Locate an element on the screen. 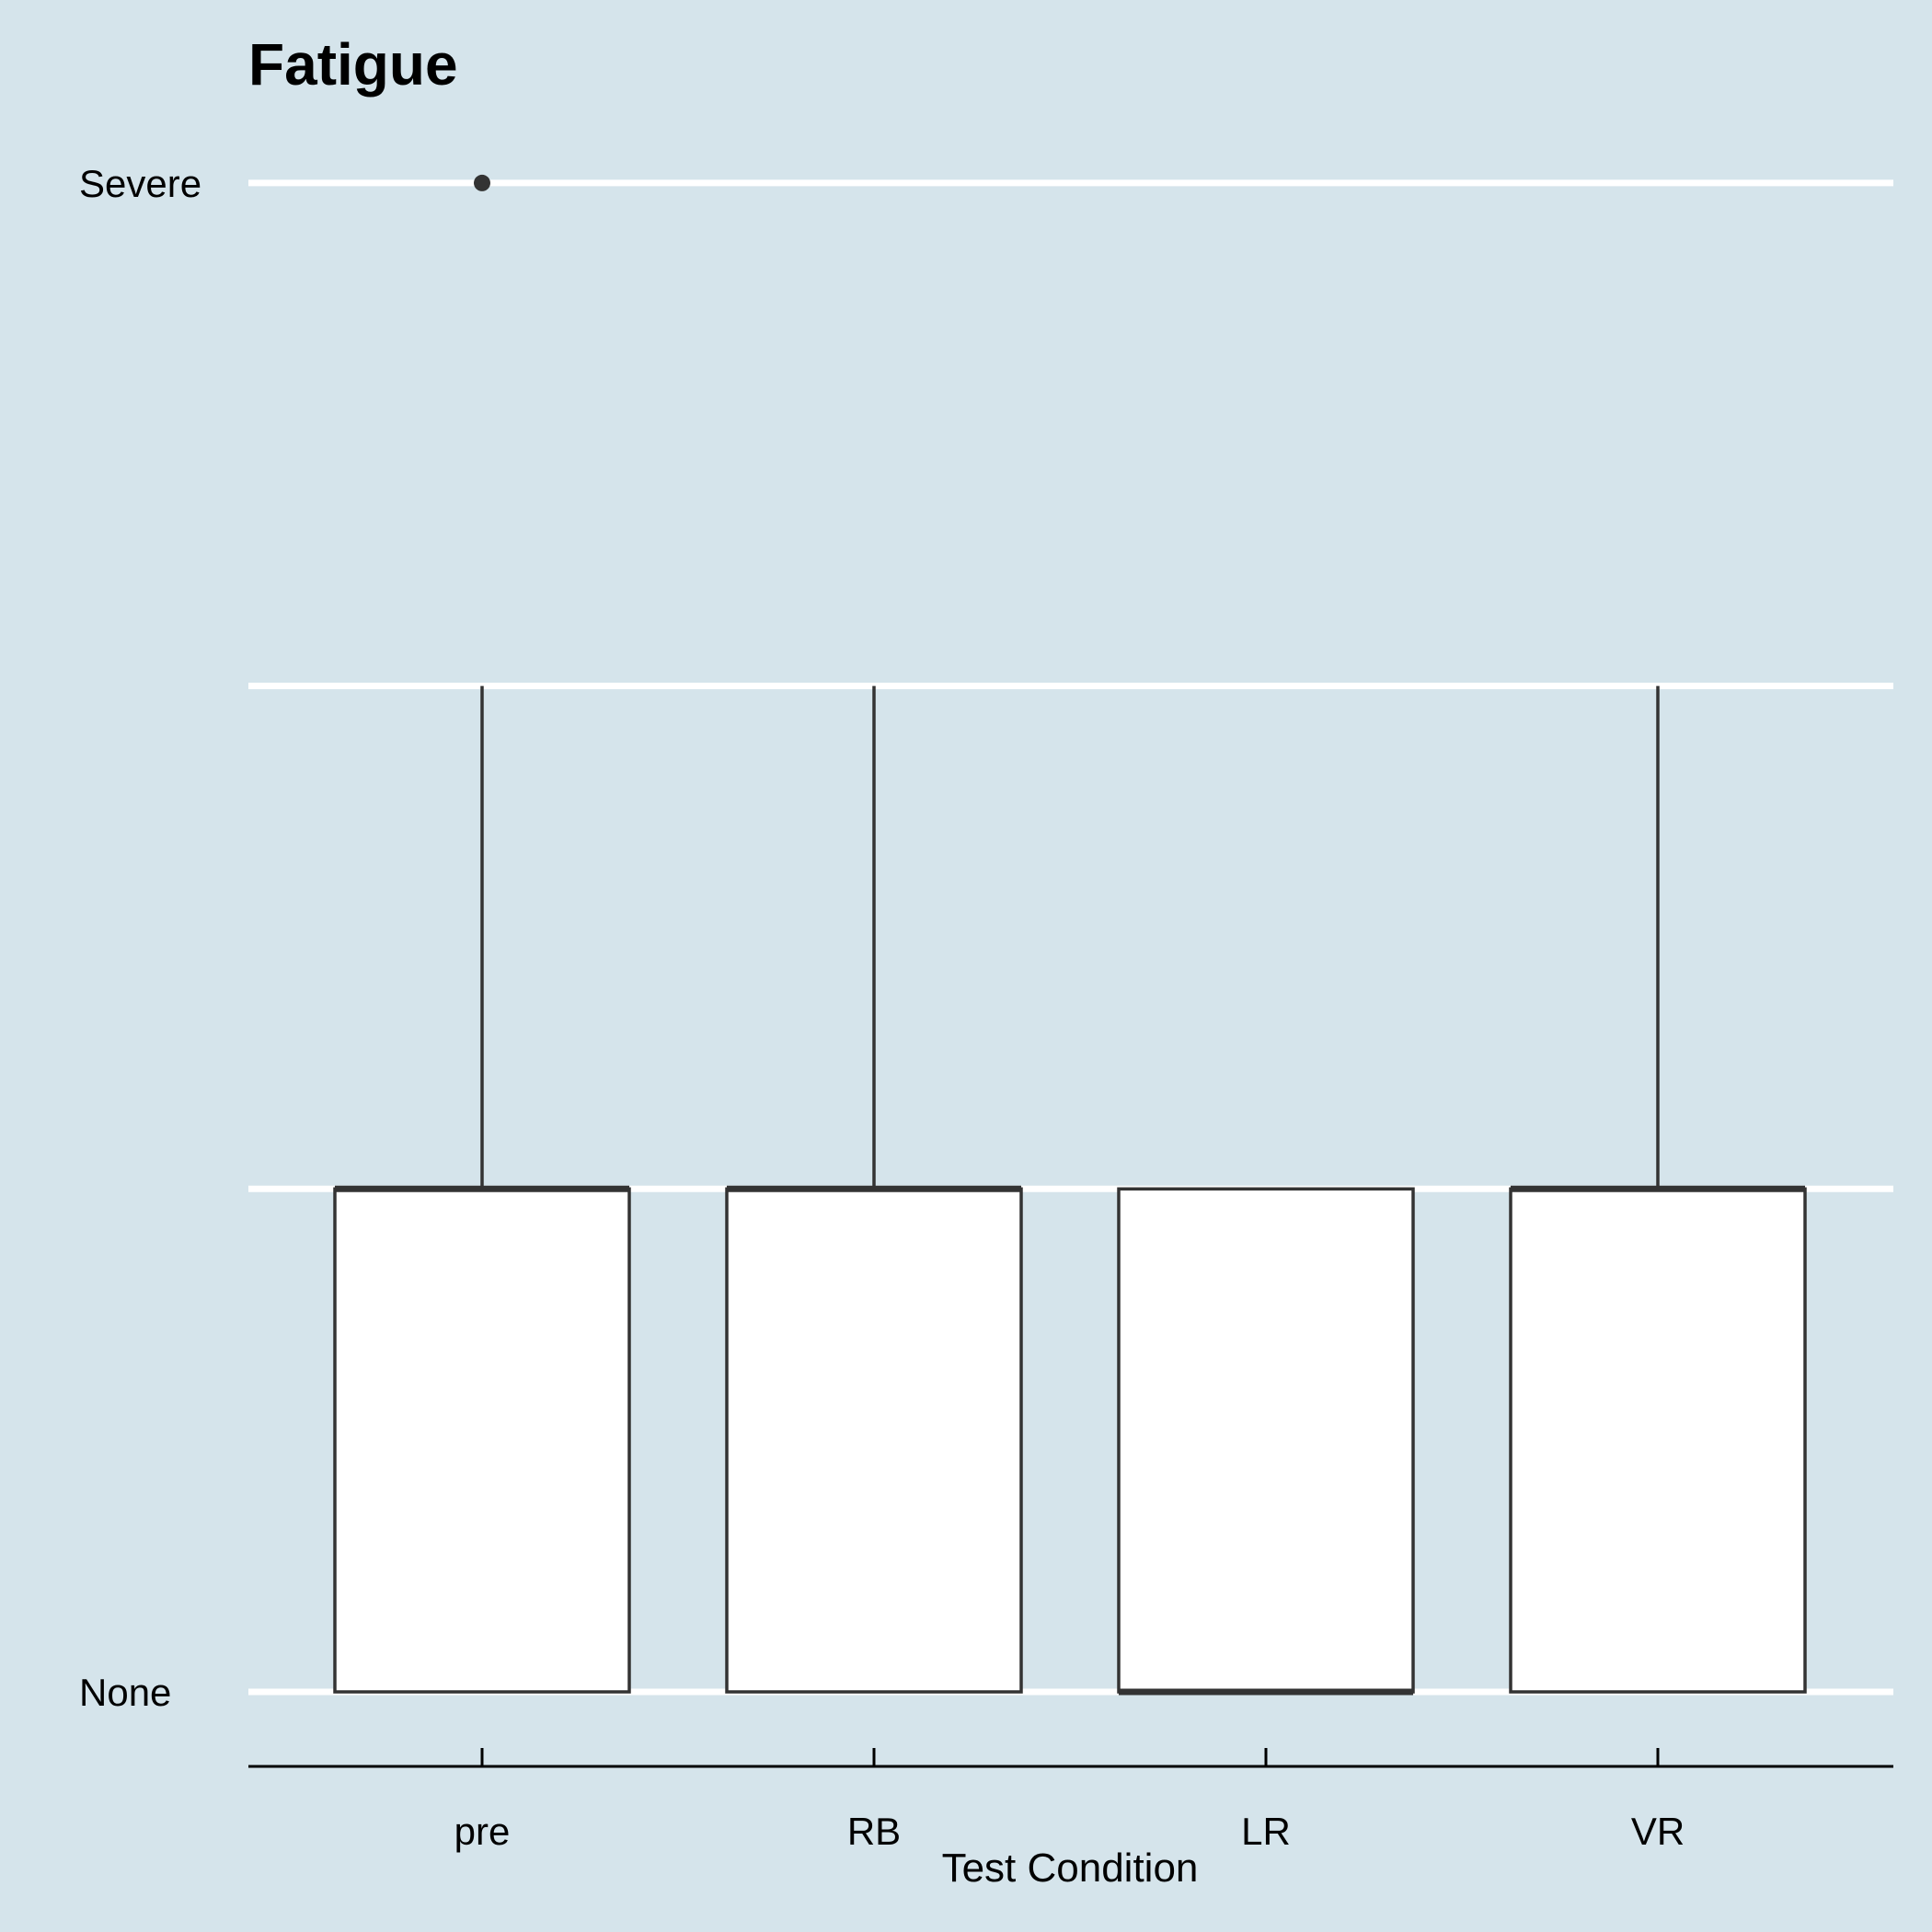 The image size is (1932, 1932). box-RB is located at coordinates (874, 1189).